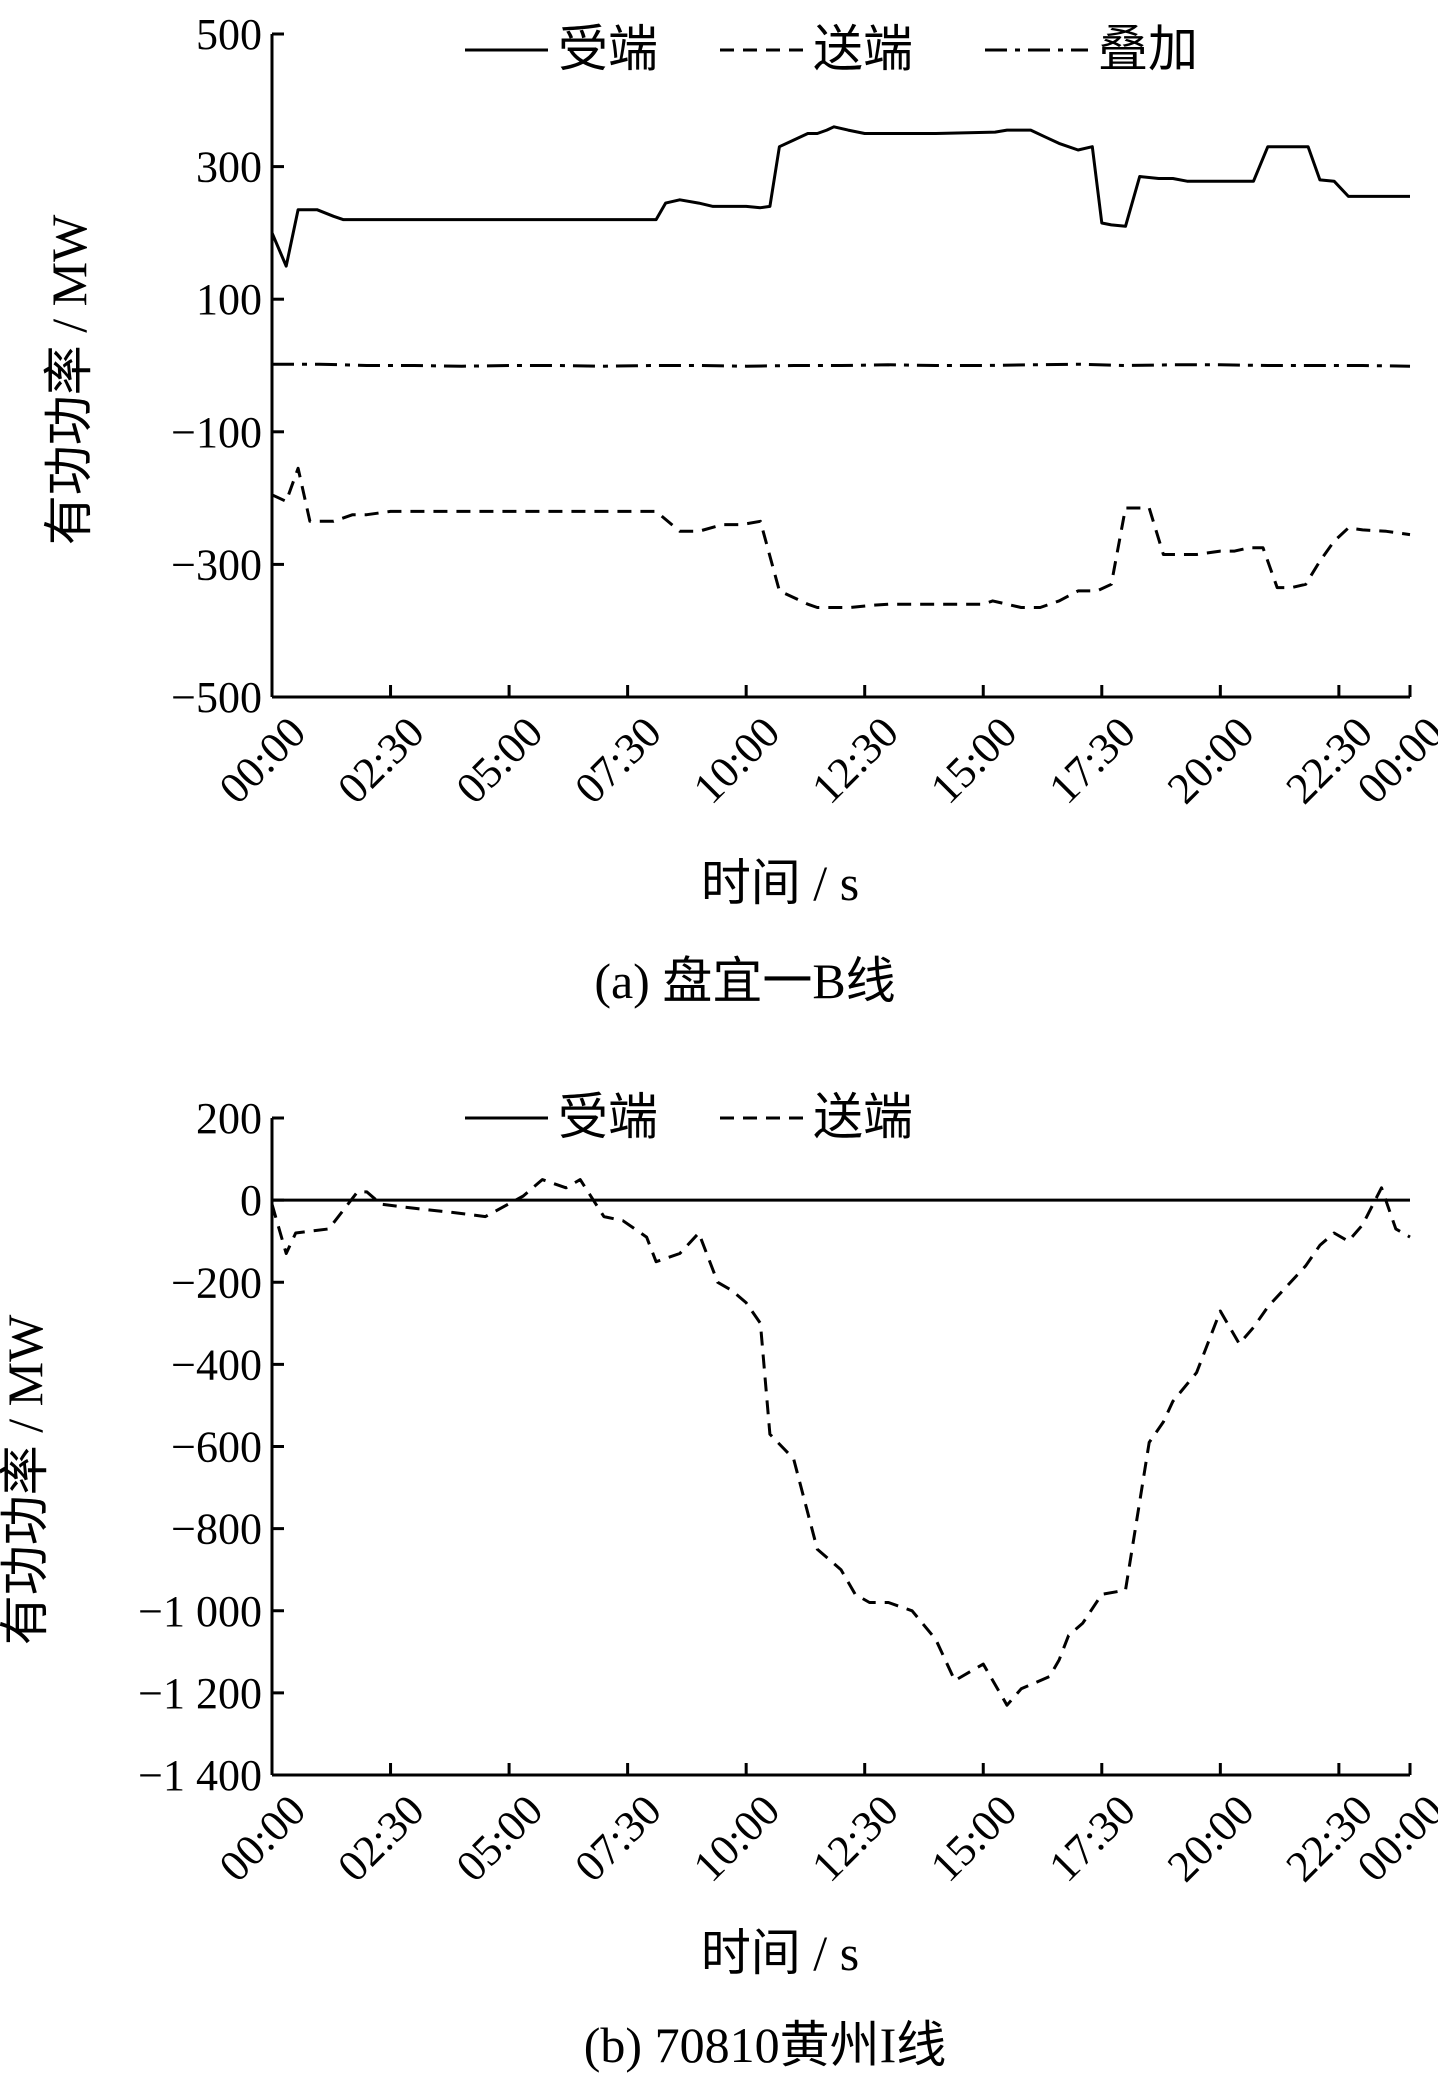 The width and height of the screenshot is (1438, 2082). Describe the element at coordinates (780, 883) in the screenshot. I see `x-axis-label-a: 时间 / s` at that location.